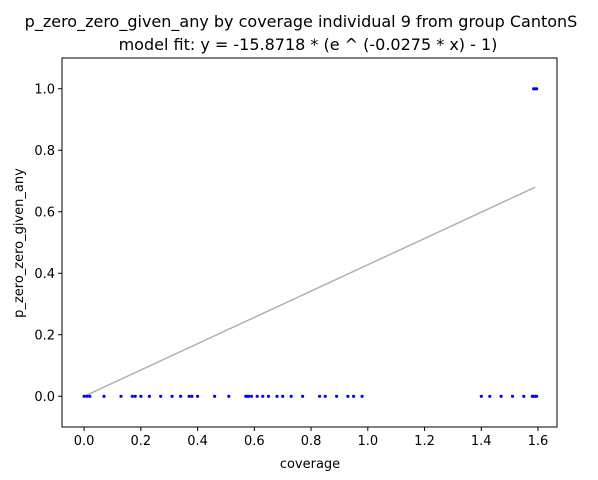 This screenshot has width=598, height=480. What do you see at coordinates (141, 441) in the screenshot?
I see `x-tick-label: 0.2` at bounding box center [141, 441].